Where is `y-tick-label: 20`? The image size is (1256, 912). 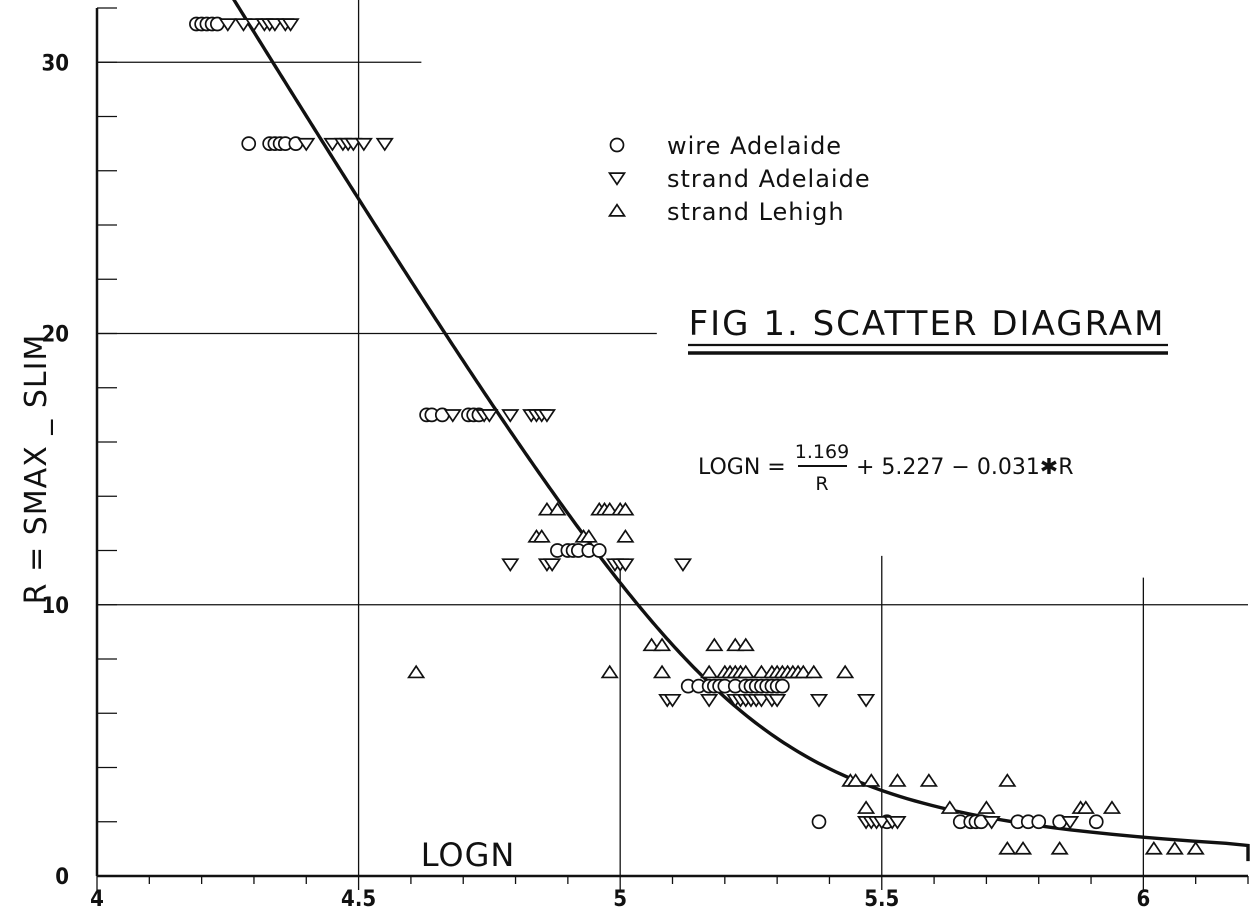
y-tick-label: 20 is located at coordinates (55, 335).